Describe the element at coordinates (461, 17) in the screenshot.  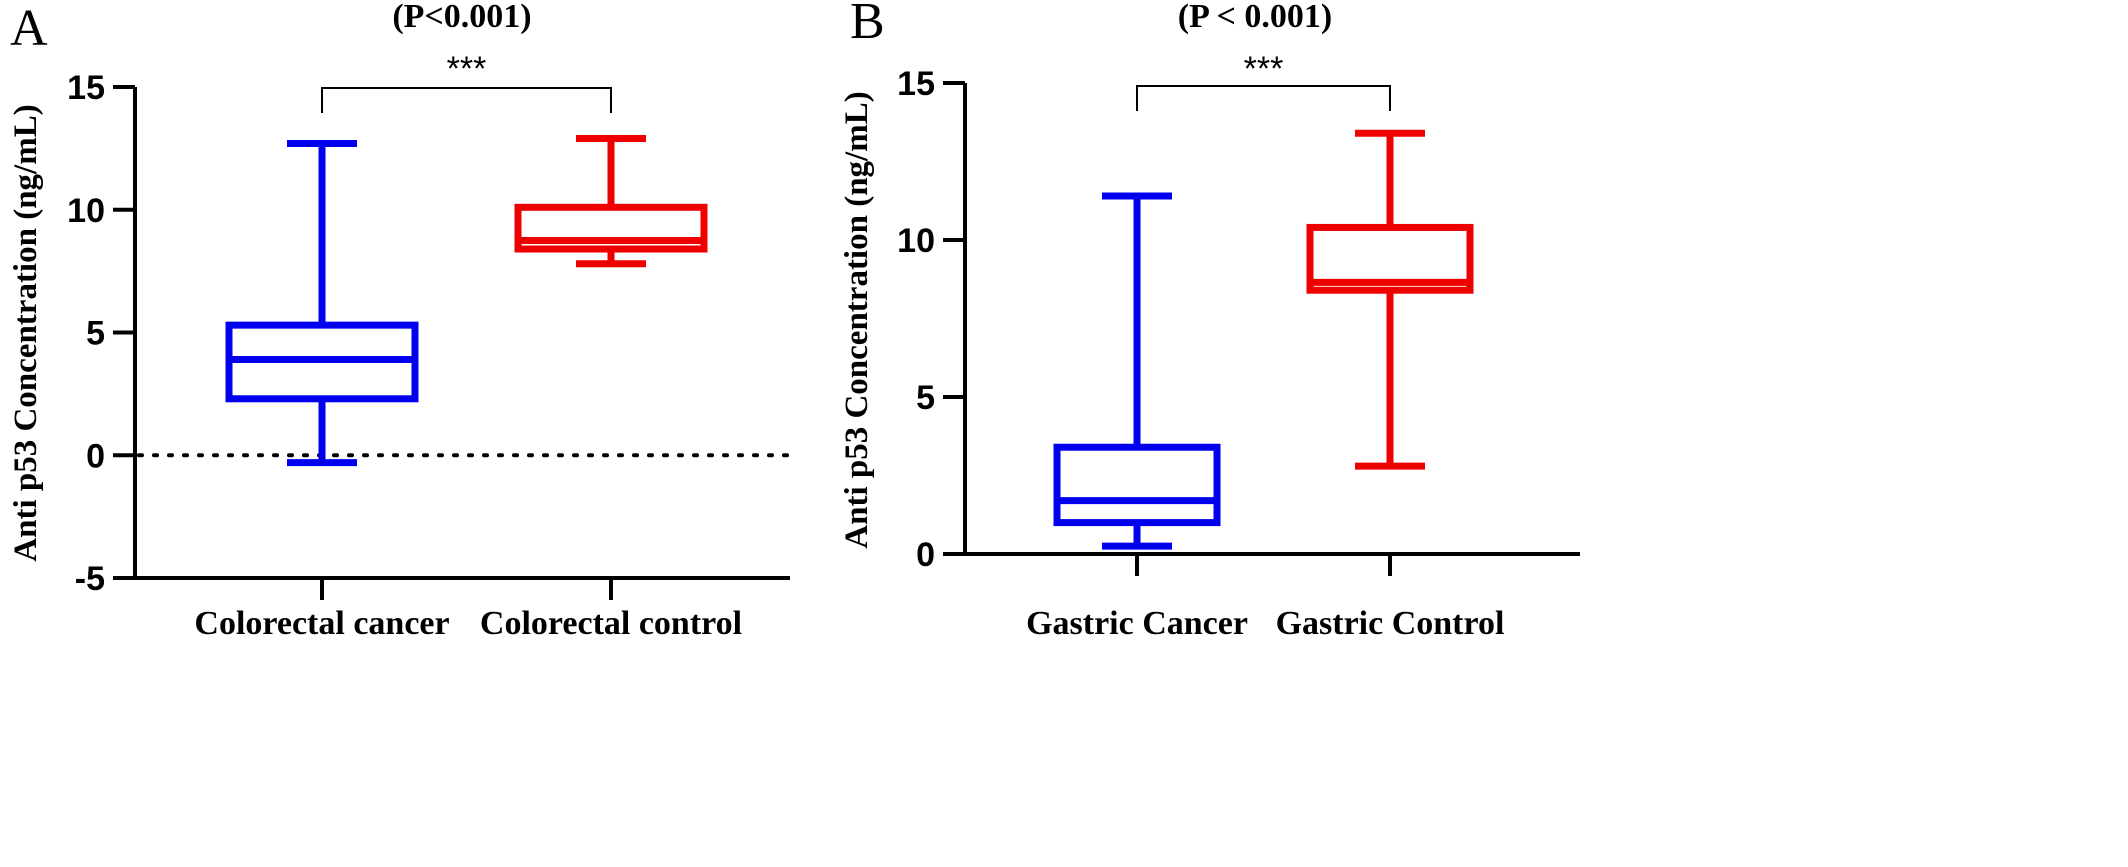
I see `chart-title: (P<0.001)` at that location.